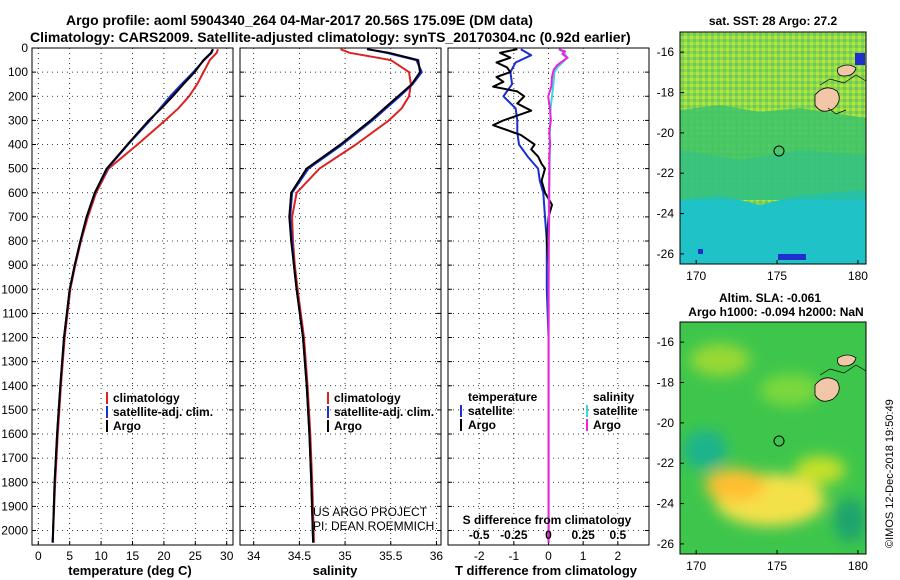 The height and width of the screenshot is (580, 900). Describe the element at coordinates (666, 214) in the screenshot. I see `map-lat-label: -24` at that location.